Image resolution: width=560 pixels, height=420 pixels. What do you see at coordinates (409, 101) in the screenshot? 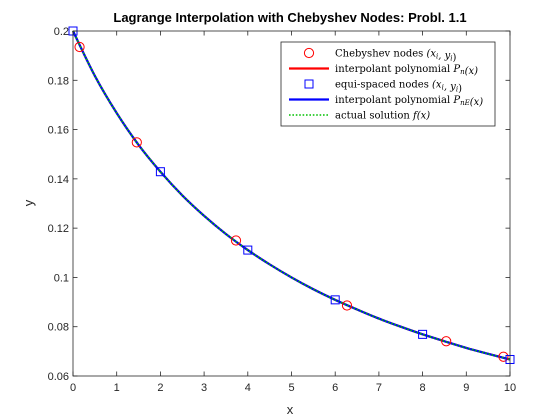
I see `legend-entry-label: interpolant polynomial PnE(x)` at bounding box center [409, 101].